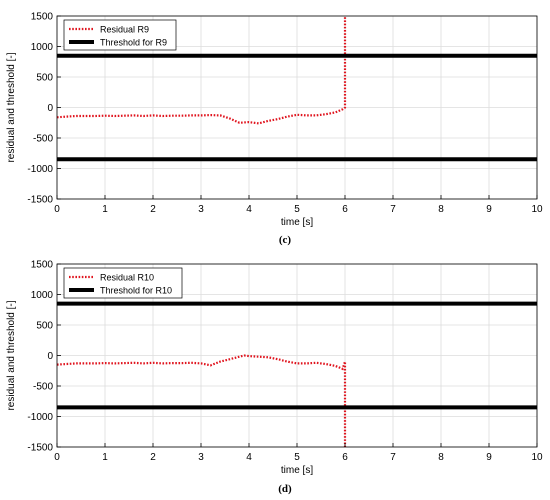 The height and width of the screenshot is (500, 550). What do you see at coordinates (136, 291) in the screenshot?
I see `legend-entry-1: Threshold for R10` at bounding box center [136, 291].